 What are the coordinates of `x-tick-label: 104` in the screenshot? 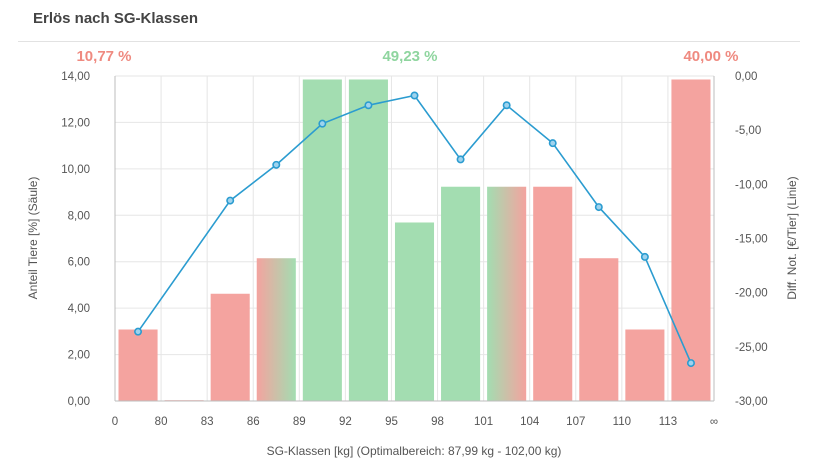 It's located at (530, 422).